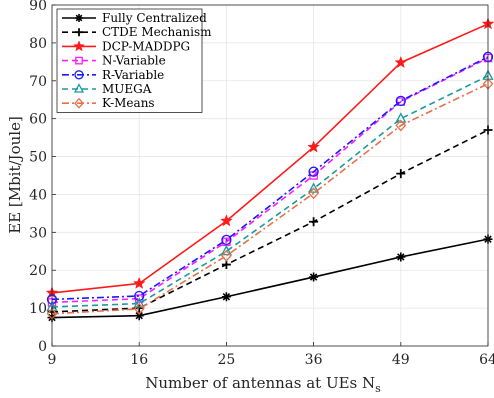 Image resolution: width=494 pixels, height=398 pixels. Describe the element at coordinates (38, 271) in the screenshot. I see `y-tick-label: 20` at that location.